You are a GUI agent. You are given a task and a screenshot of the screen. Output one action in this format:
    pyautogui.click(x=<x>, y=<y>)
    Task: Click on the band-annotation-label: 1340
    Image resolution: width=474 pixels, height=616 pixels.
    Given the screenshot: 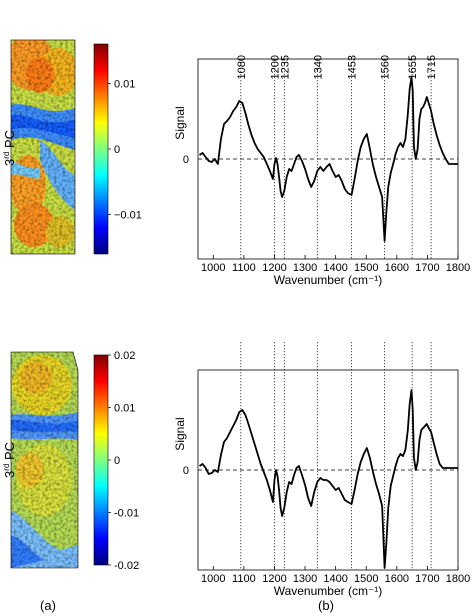 What is the action you would take?
    pyautogui.click(x=318, y=67)
    